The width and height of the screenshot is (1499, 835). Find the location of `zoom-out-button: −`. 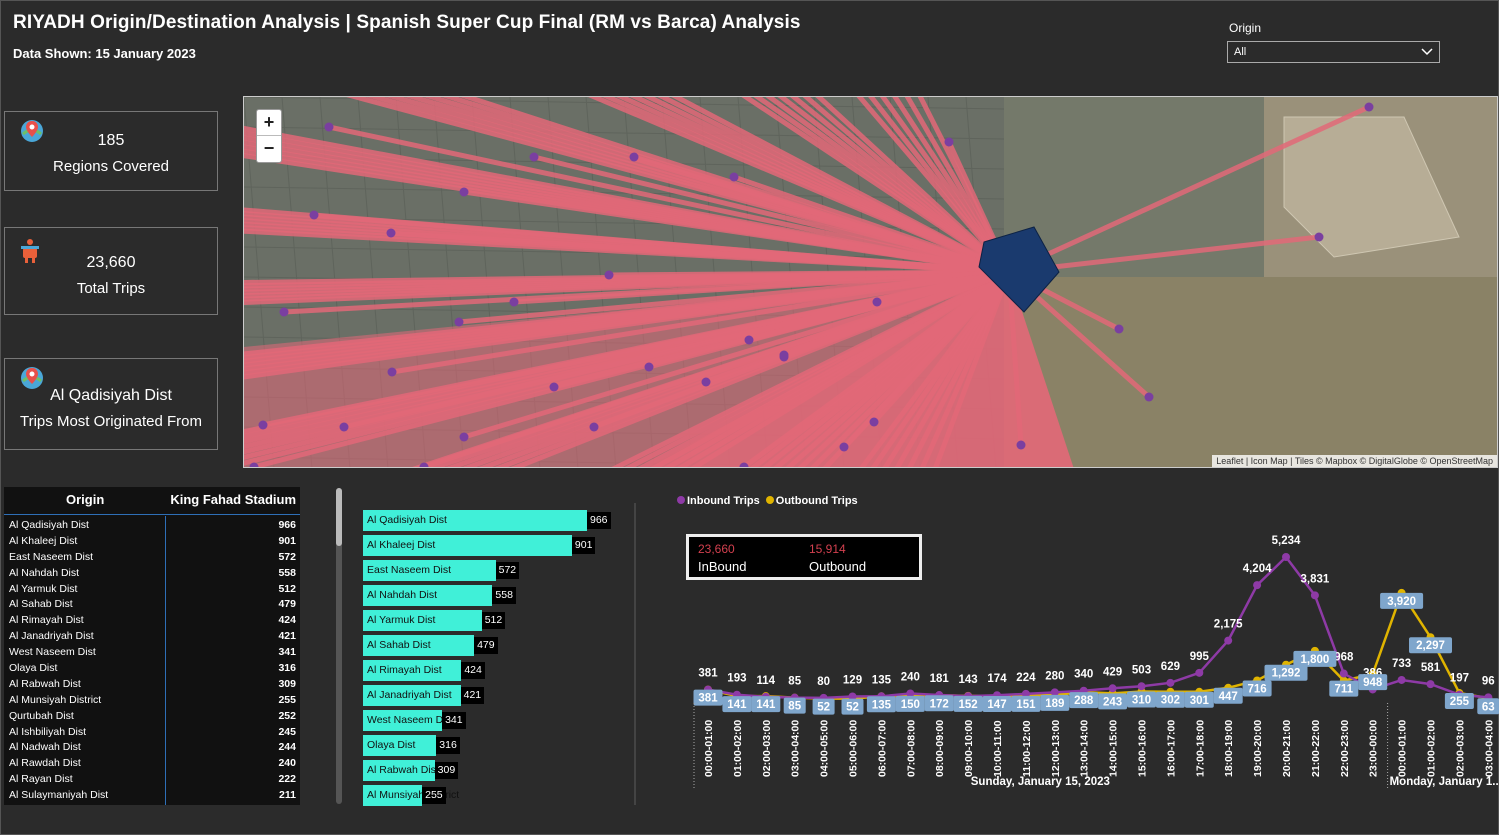

zoom-out-button: − is located at coordinates (269, 148).